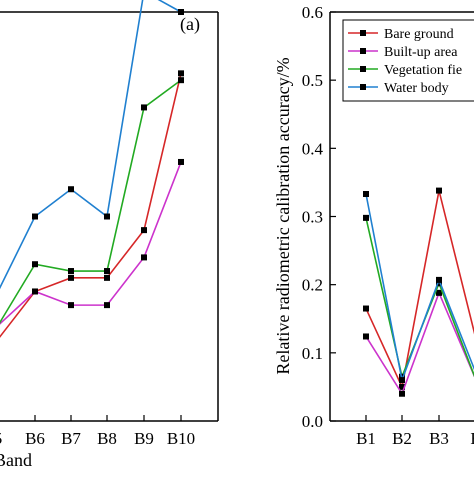  I want to click on legend-label: Bare ground, so click(419, 34).